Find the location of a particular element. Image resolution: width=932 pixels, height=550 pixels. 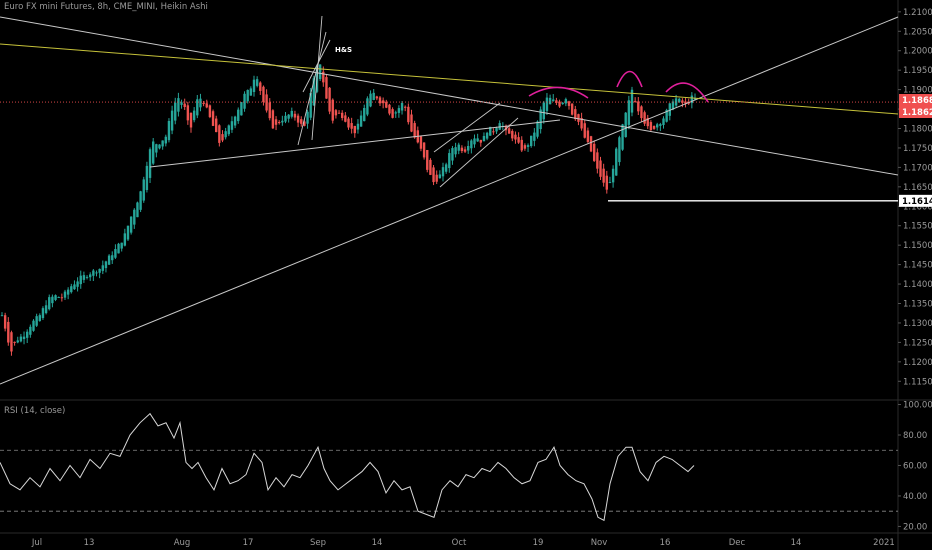

rsi-tick-label: 40.00 is located at coordinates (915, 497).